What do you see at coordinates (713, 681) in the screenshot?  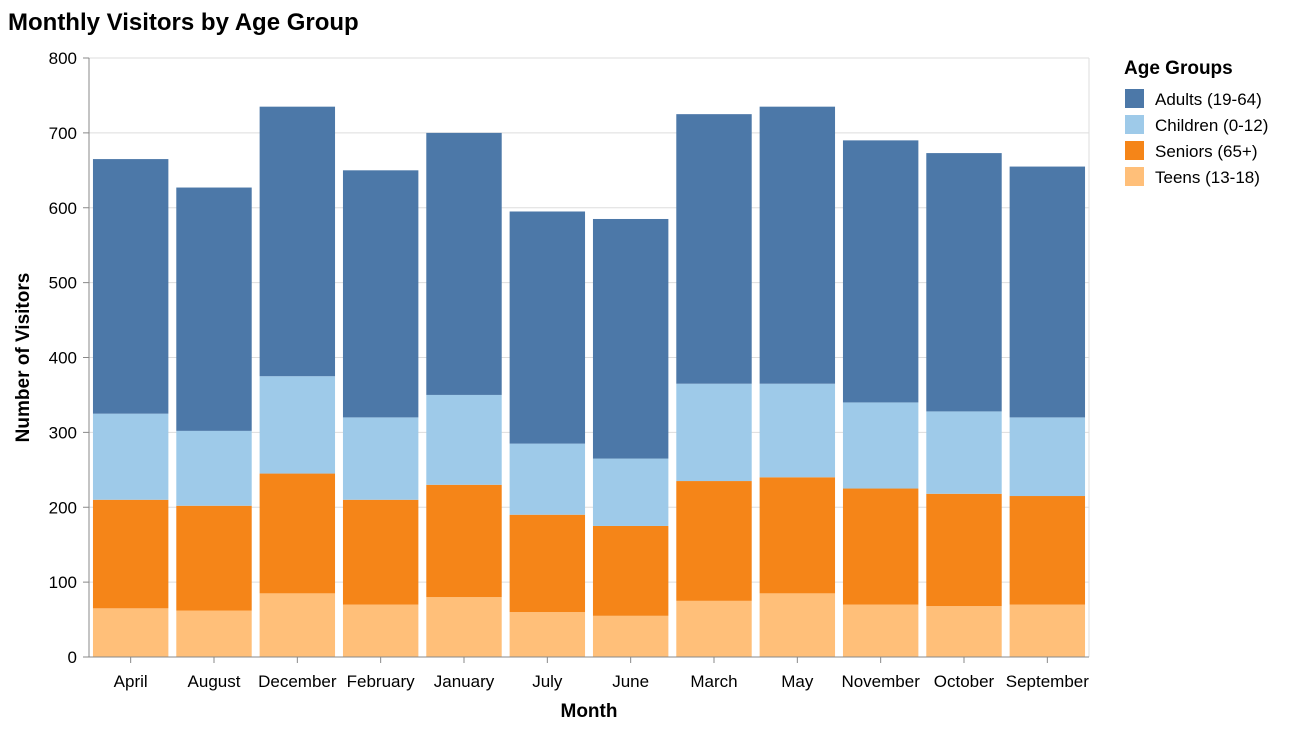 I see `x-tick-label: March` at bounding box center [713, 681].